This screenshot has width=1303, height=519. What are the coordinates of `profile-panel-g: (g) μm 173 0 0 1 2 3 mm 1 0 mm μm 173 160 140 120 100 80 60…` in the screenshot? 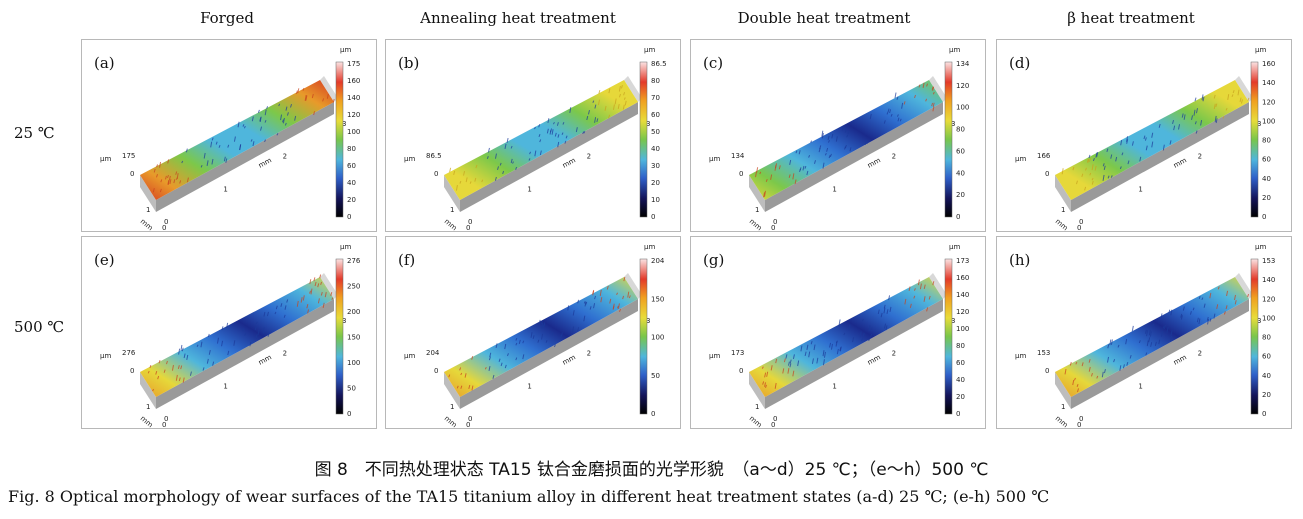 It's located at (838, 332).